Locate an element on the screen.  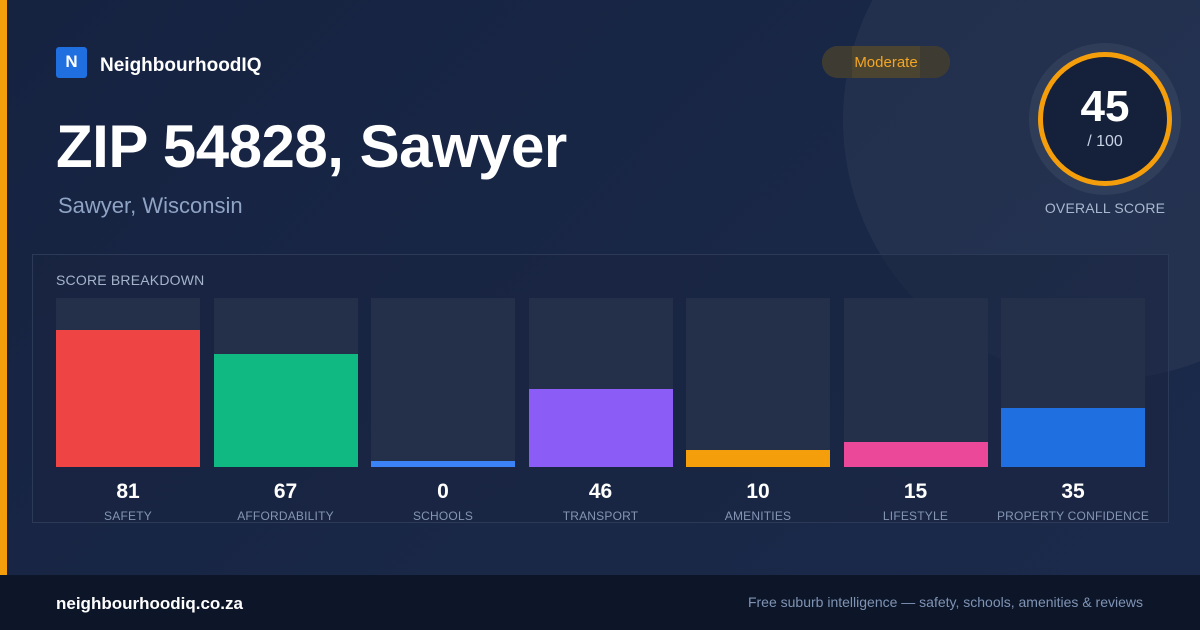
overall-score-max: / 100 is located at coordinates (1105, 141).